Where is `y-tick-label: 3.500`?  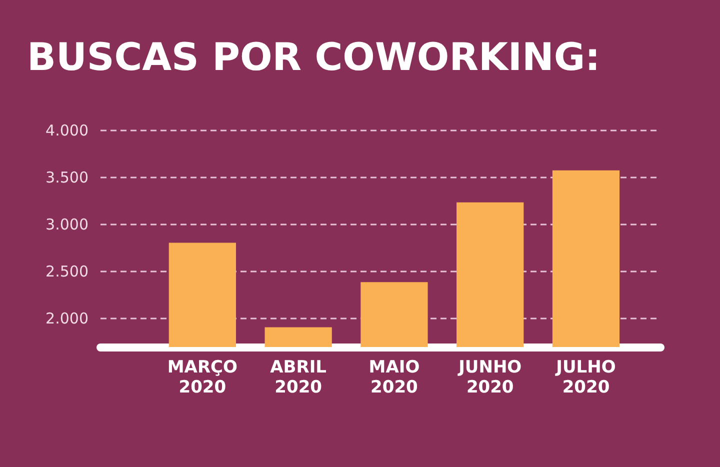 y-tick-label: 3.500 is located at coordinates (67, 177).